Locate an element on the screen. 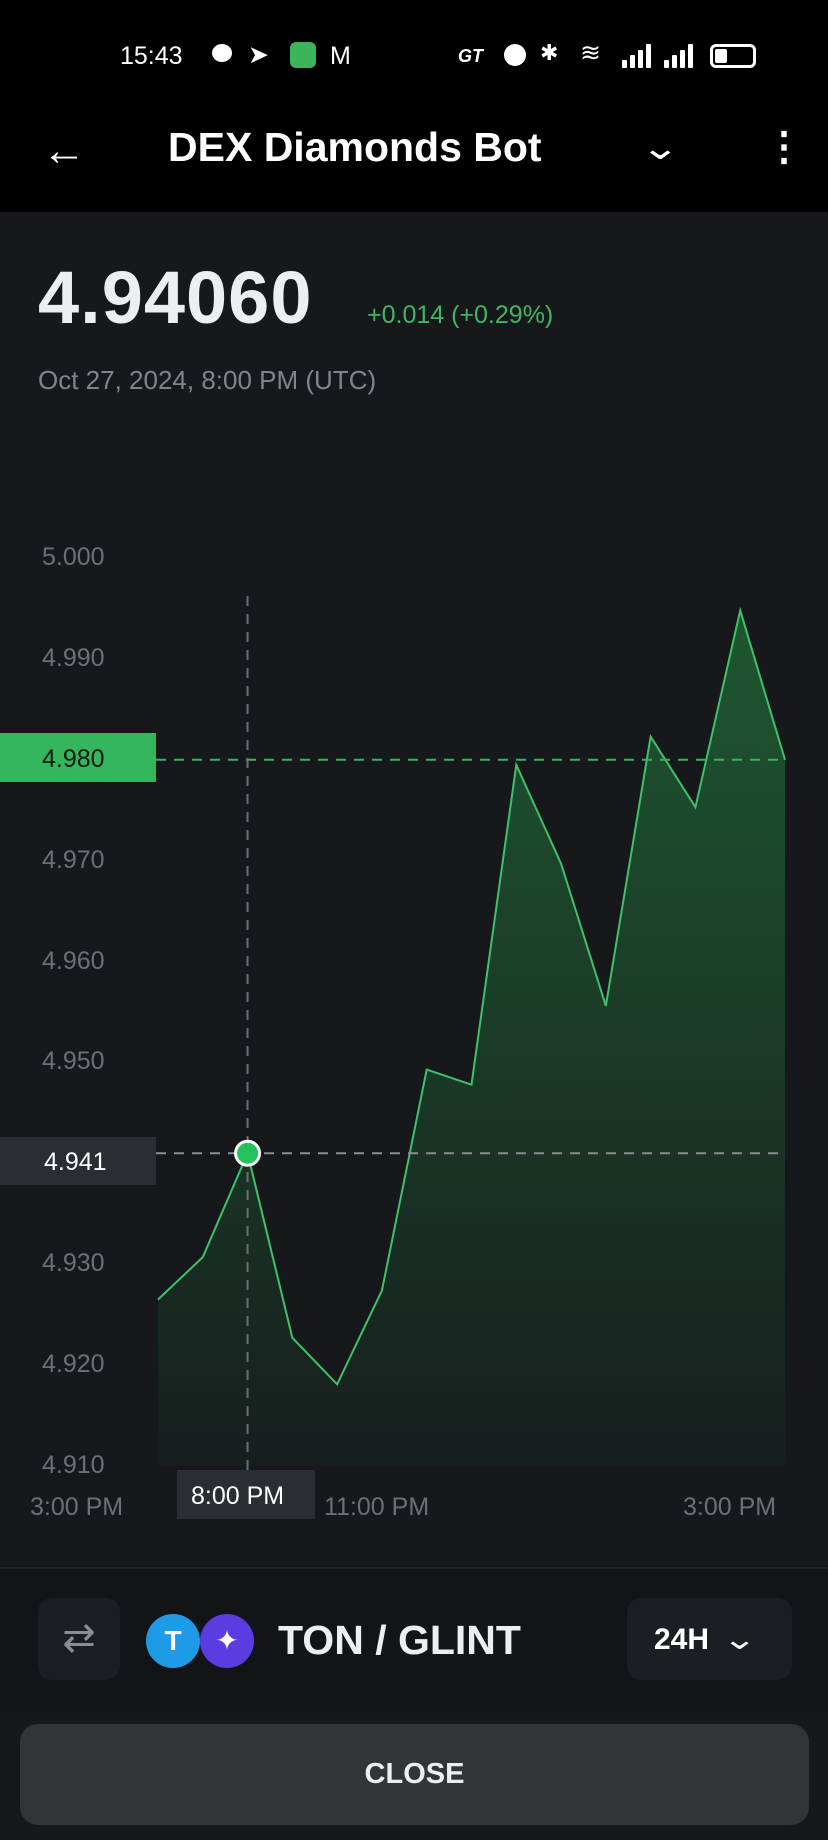  y-tick: 4.910 is located at coordinates (73, 1465).